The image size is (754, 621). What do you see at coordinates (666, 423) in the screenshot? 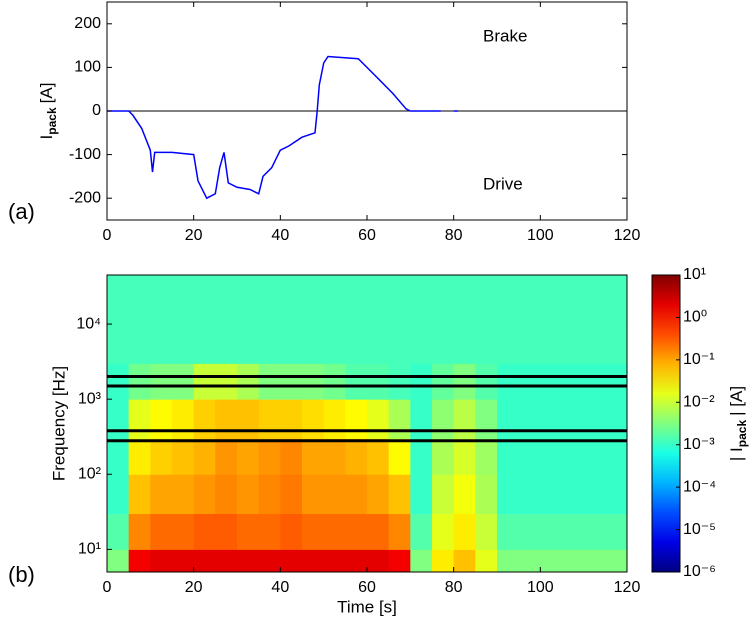
I see `colorbar` at bounding box center [666, 423].